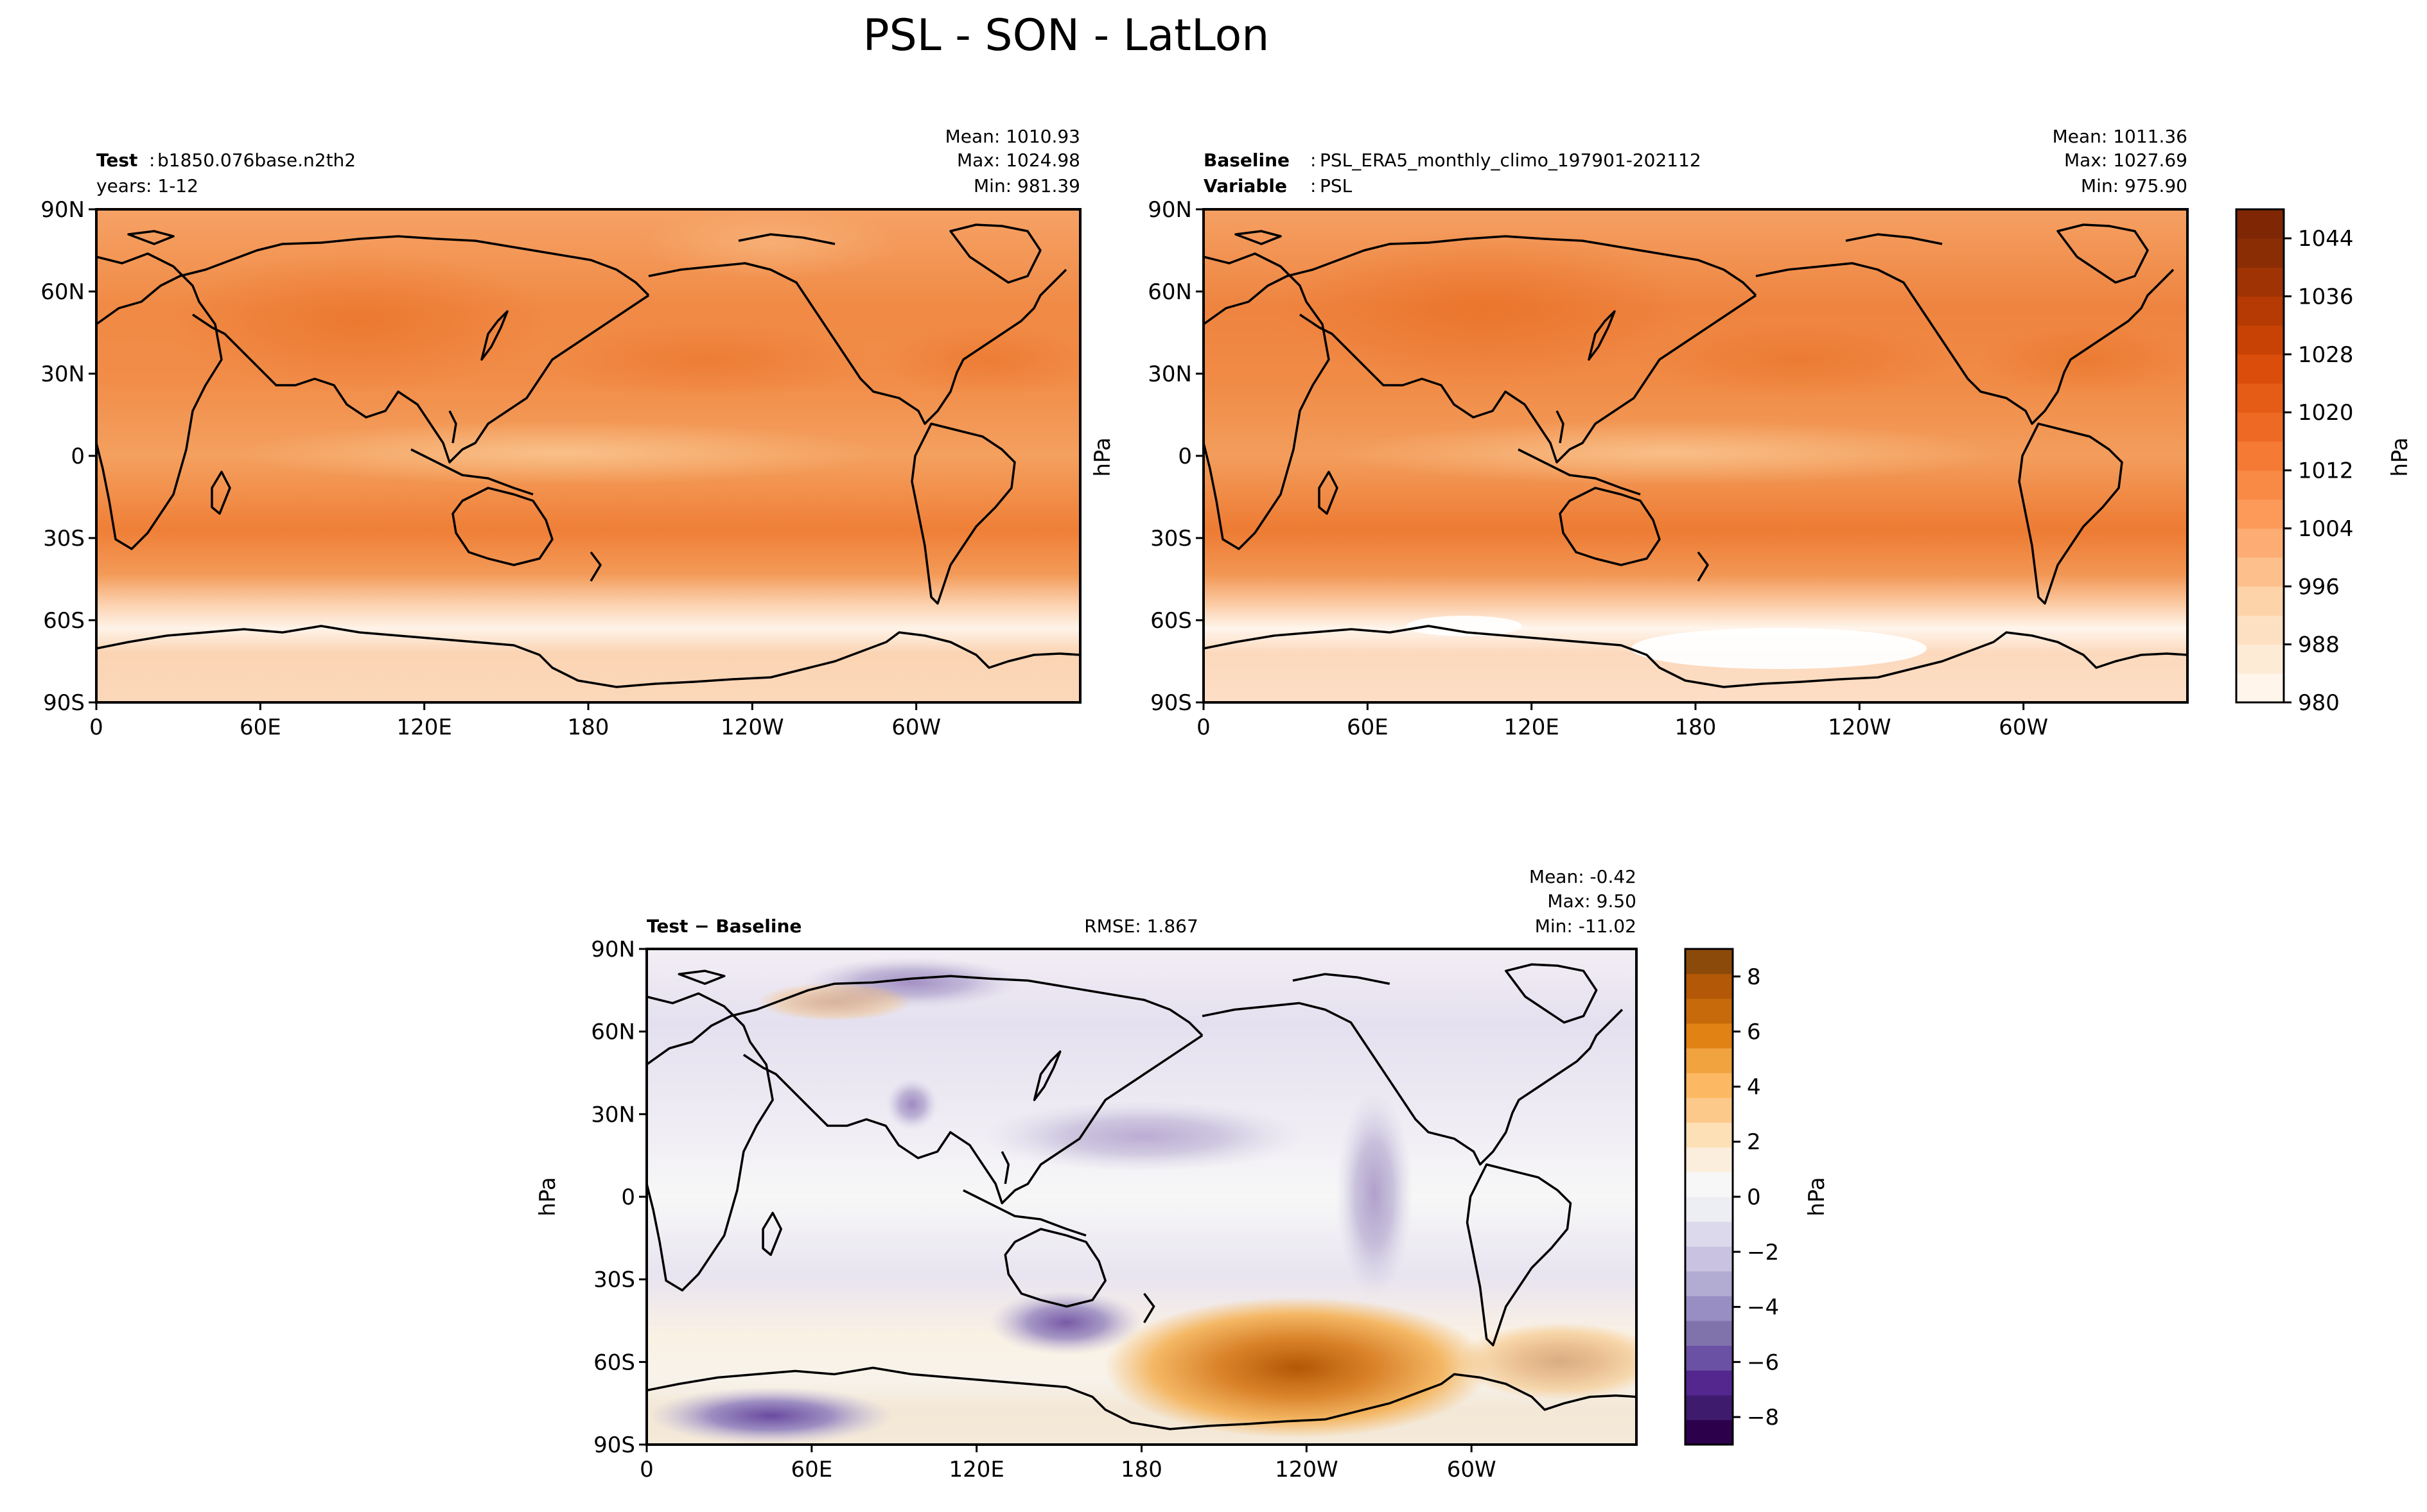  What do you see at coordinates (628, 1197) in the screenshot?
I see `diff-lat-label: 0` at bounding box center [628, 1197].